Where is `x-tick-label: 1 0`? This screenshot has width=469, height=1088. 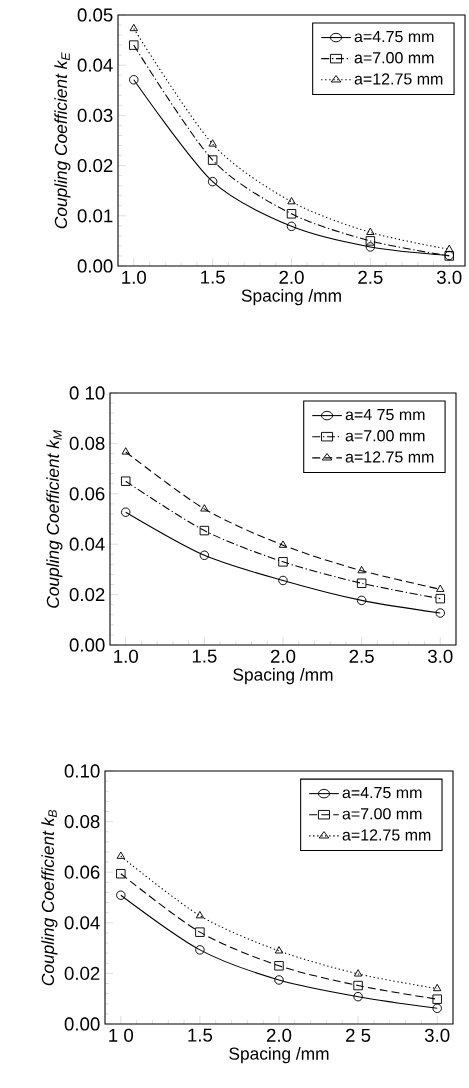
x-tick-label: 1 0 is located at coordinates (121, 1035).